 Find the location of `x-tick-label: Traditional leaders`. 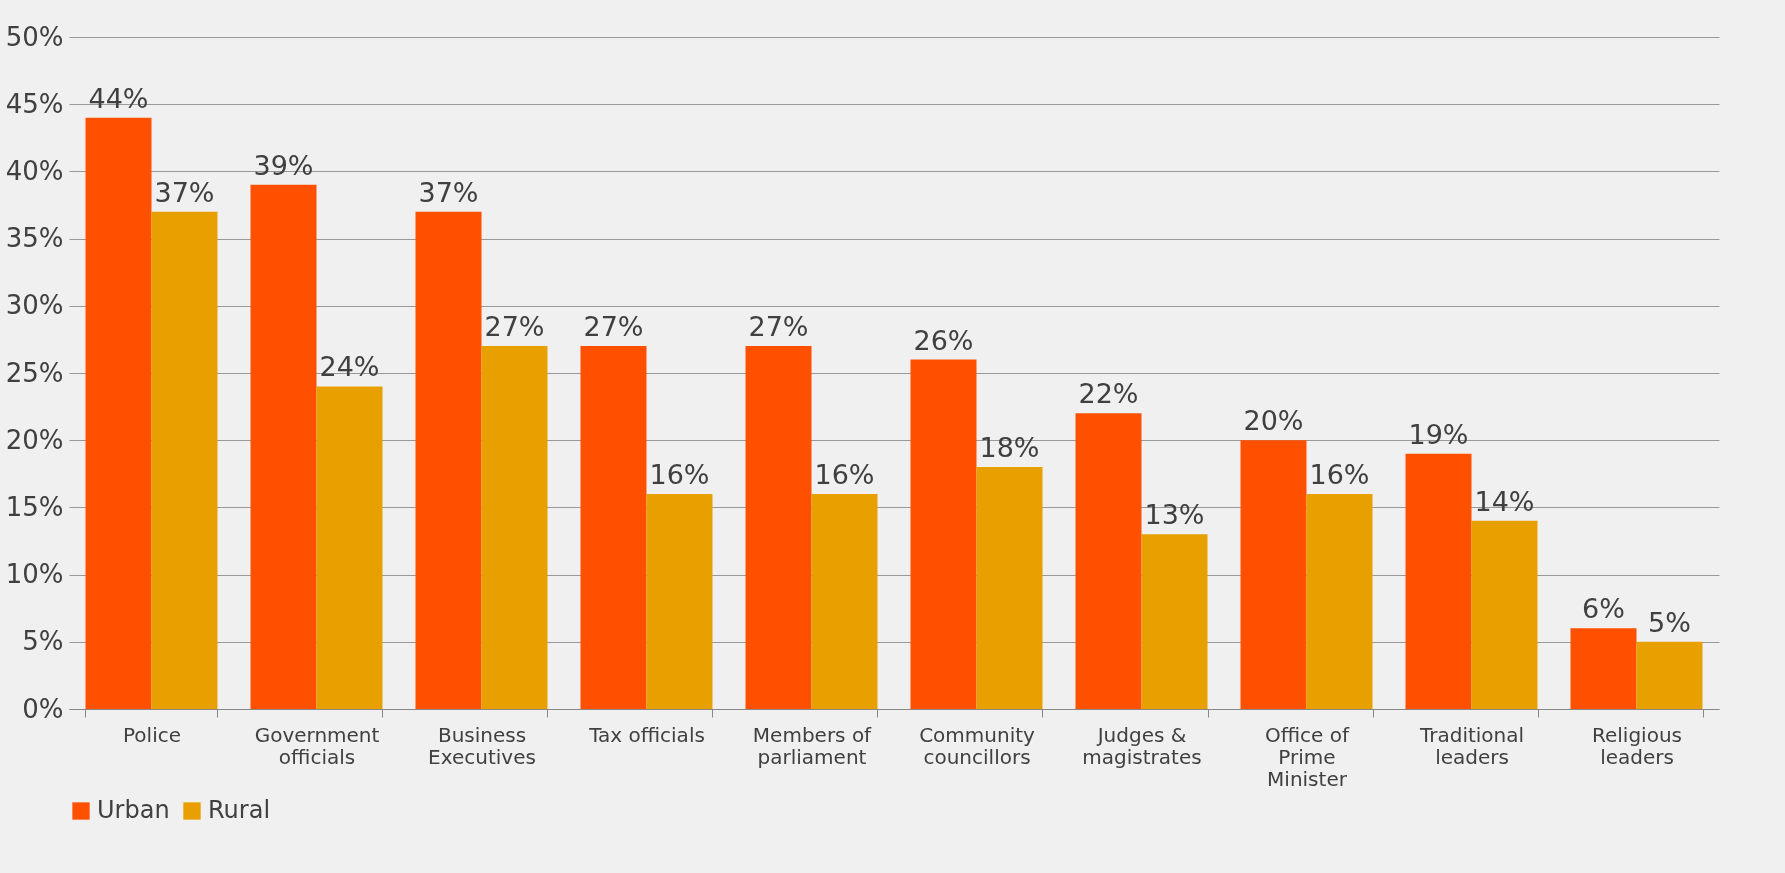

x-tick-label: Traditional leaders is located at coordinates (1471, 745).